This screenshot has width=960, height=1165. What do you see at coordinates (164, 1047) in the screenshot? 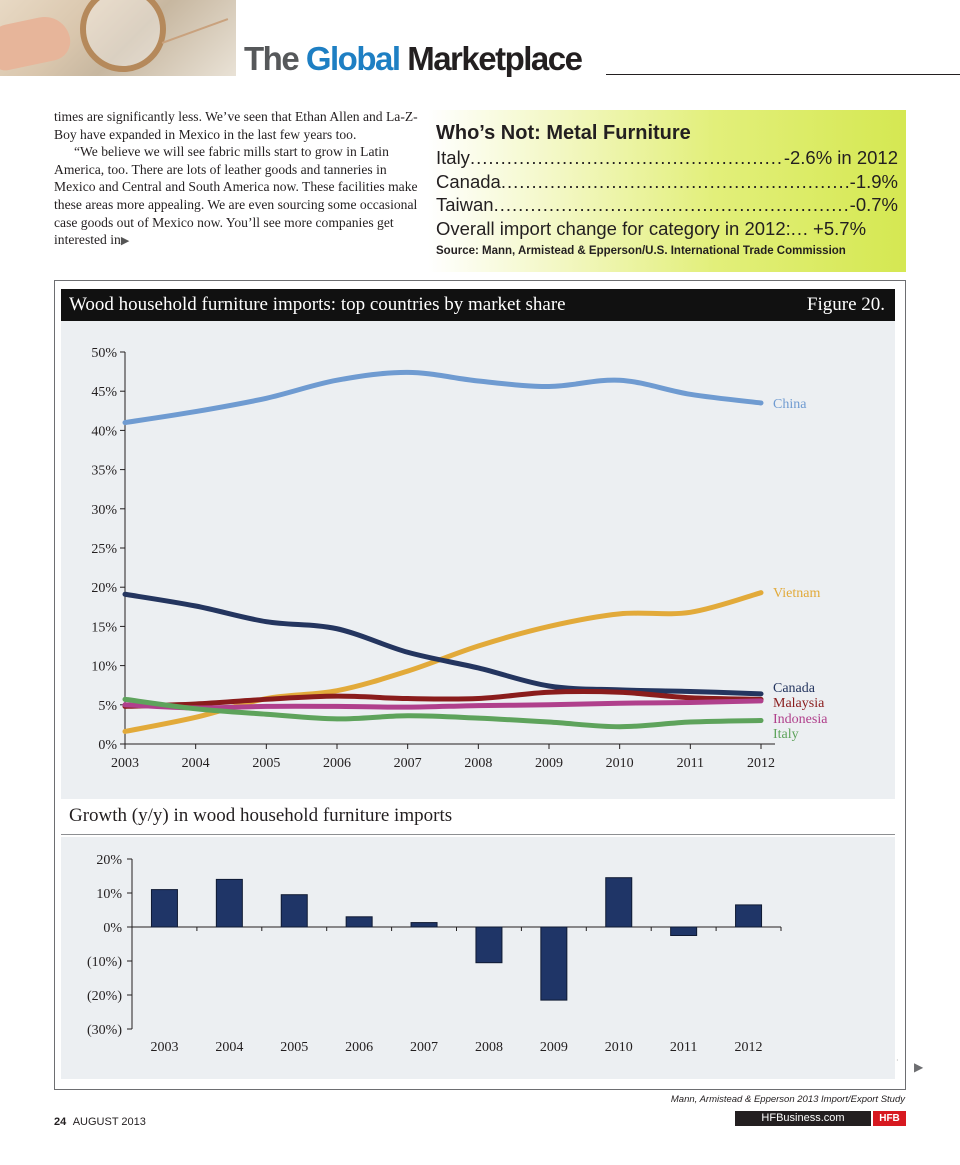
I see `x-tick-label: 2003` at bounding box center [164, 1047].